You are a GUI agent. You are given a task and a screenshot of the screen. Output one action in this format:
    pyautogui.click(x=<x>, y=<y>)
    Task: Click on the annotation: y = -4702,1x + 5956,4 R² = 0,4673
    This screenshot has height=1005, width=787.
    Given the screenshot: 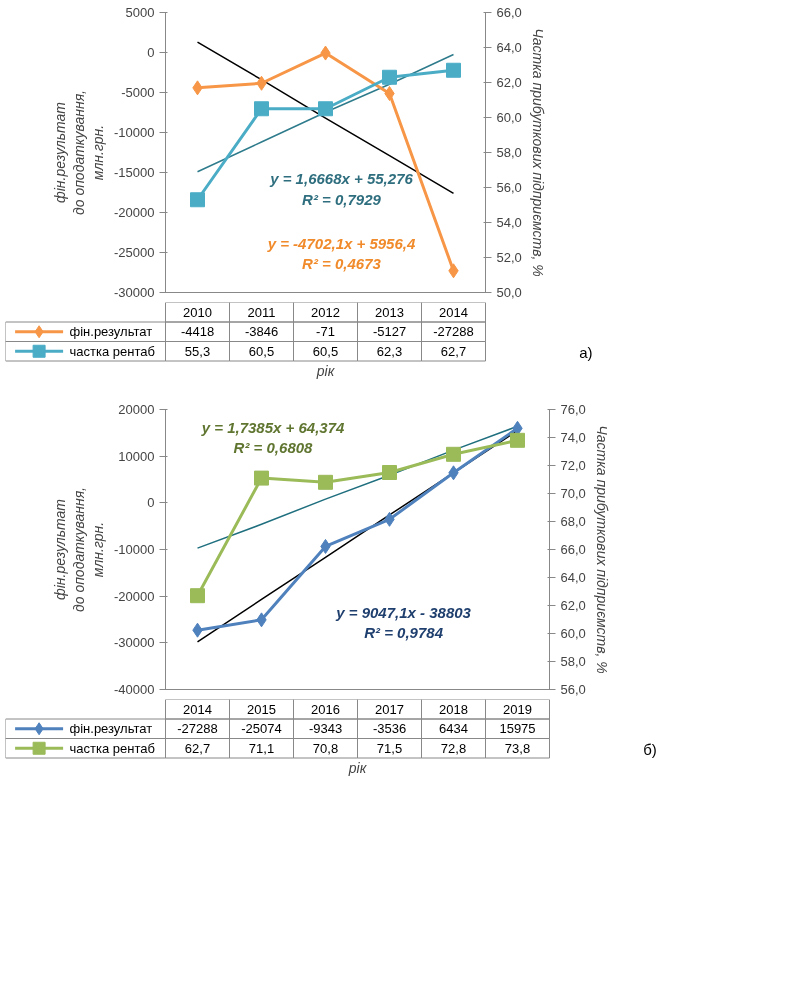 What is the action you would take?
    pyautogui.click(x=341, y=253)
    